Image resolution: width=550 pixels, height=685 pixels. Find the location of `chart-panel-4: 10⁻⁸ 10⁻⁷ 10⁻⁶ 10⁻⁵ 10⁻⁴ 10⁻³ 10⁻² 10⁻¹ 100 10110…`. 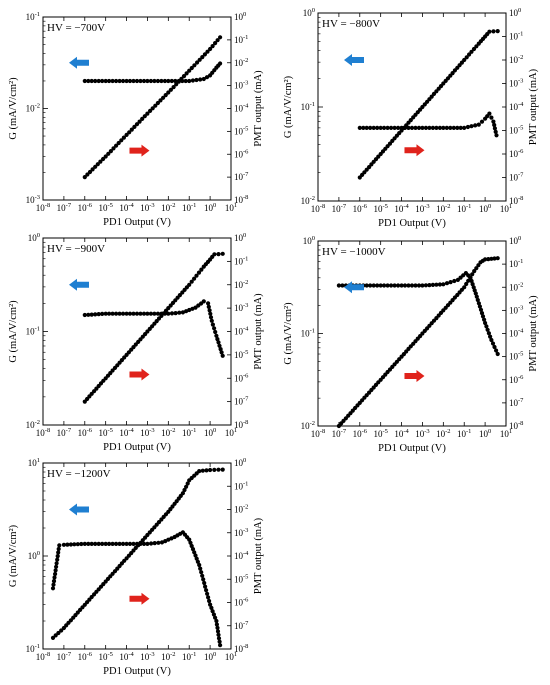

chart-panel-4: 10⁻⁸ 10⁻⁷ 10⁻⁶ 10⁻⁵ 10⁻⁴ 10⁻³ 10⁻² 10⁻¹ 100 10110… is located at coordinates (411, 344).